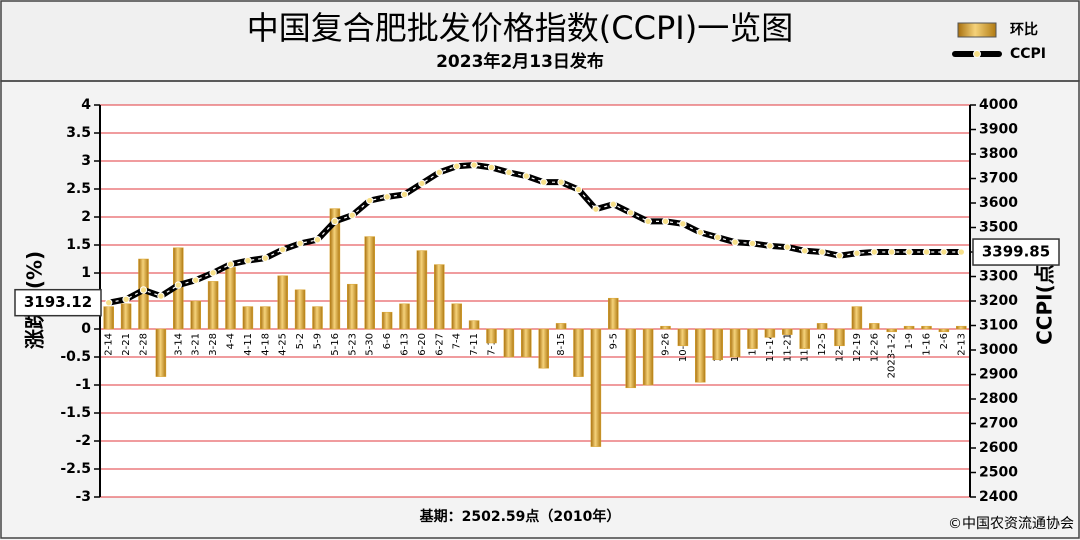 Image resolution: width=1080 pixels, height=540 pixels. Describe the element at coordinates (78, 189) in the screenshot. I see `y-tick-label: 2.5` at that location.